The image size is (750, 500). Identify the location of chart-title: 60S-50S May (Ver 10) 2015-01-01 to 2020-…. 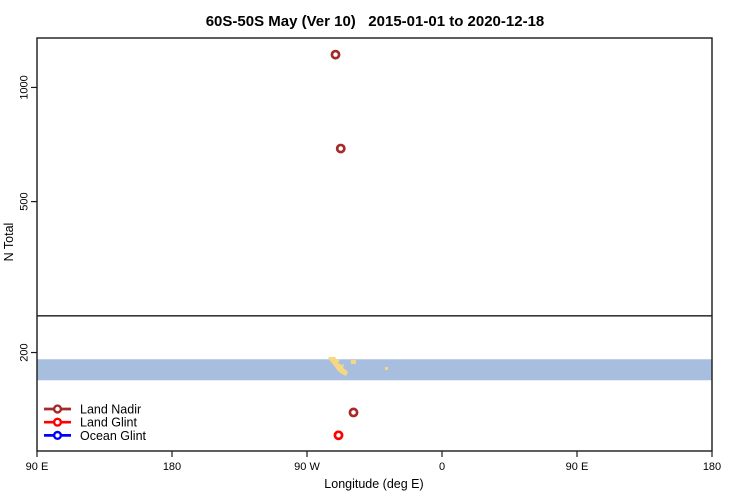
(375, 21).